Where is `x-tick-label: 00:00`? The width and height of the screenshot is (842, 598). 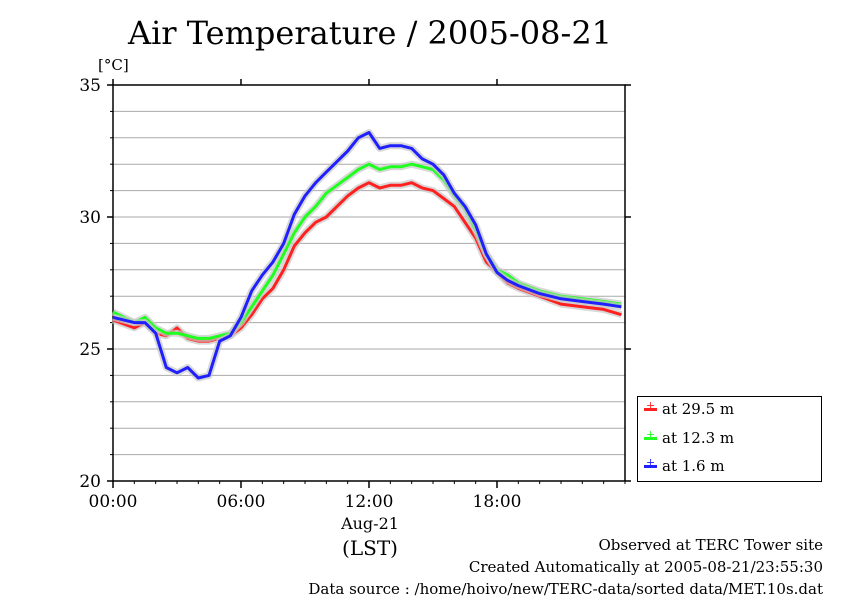 x-tick-label: 00:00 is located at coordinates (113, 502).